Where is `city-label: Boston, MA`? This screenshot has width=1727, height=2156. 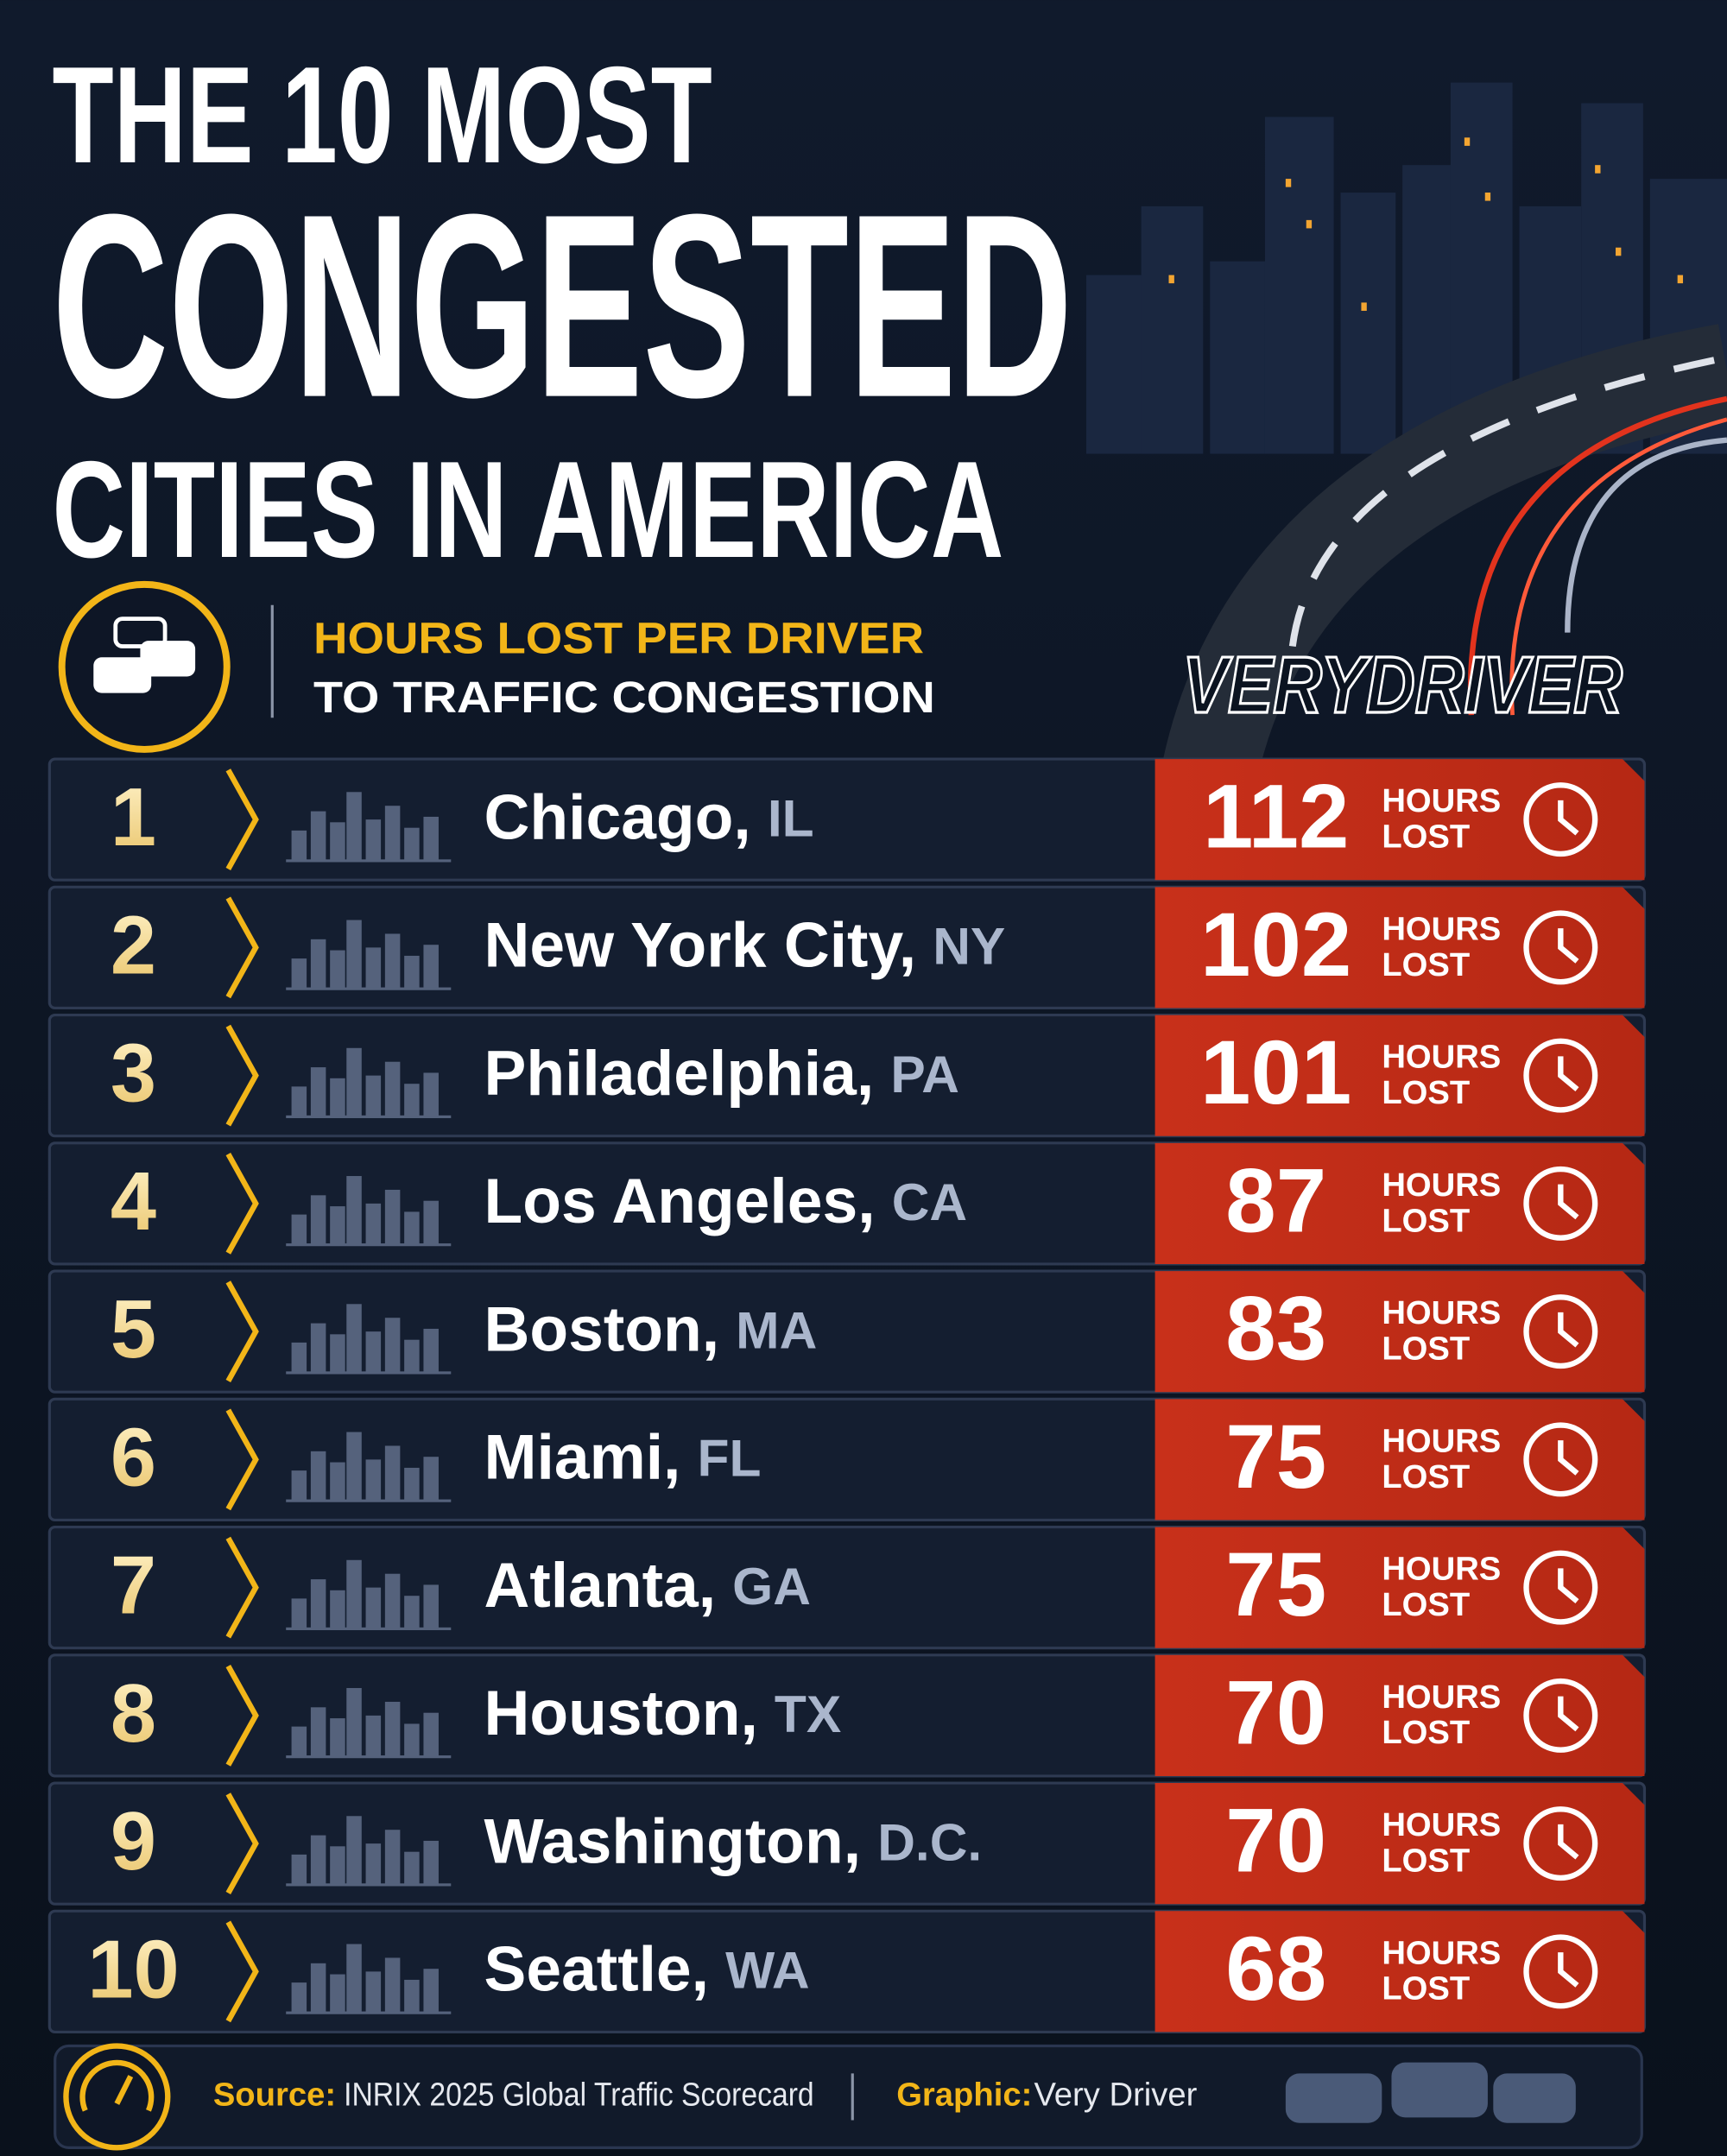
city-label: Boston, MA is located at coordinates (651, 1330).